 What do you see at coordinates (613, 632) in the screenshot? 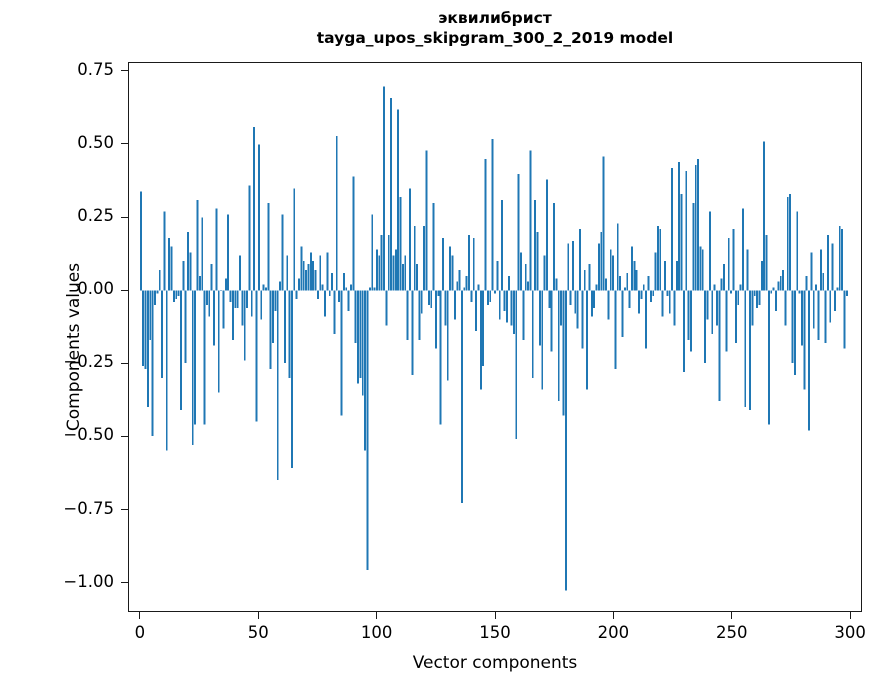
I see `x-tick-label: 200` at bounding box center [613, 632].